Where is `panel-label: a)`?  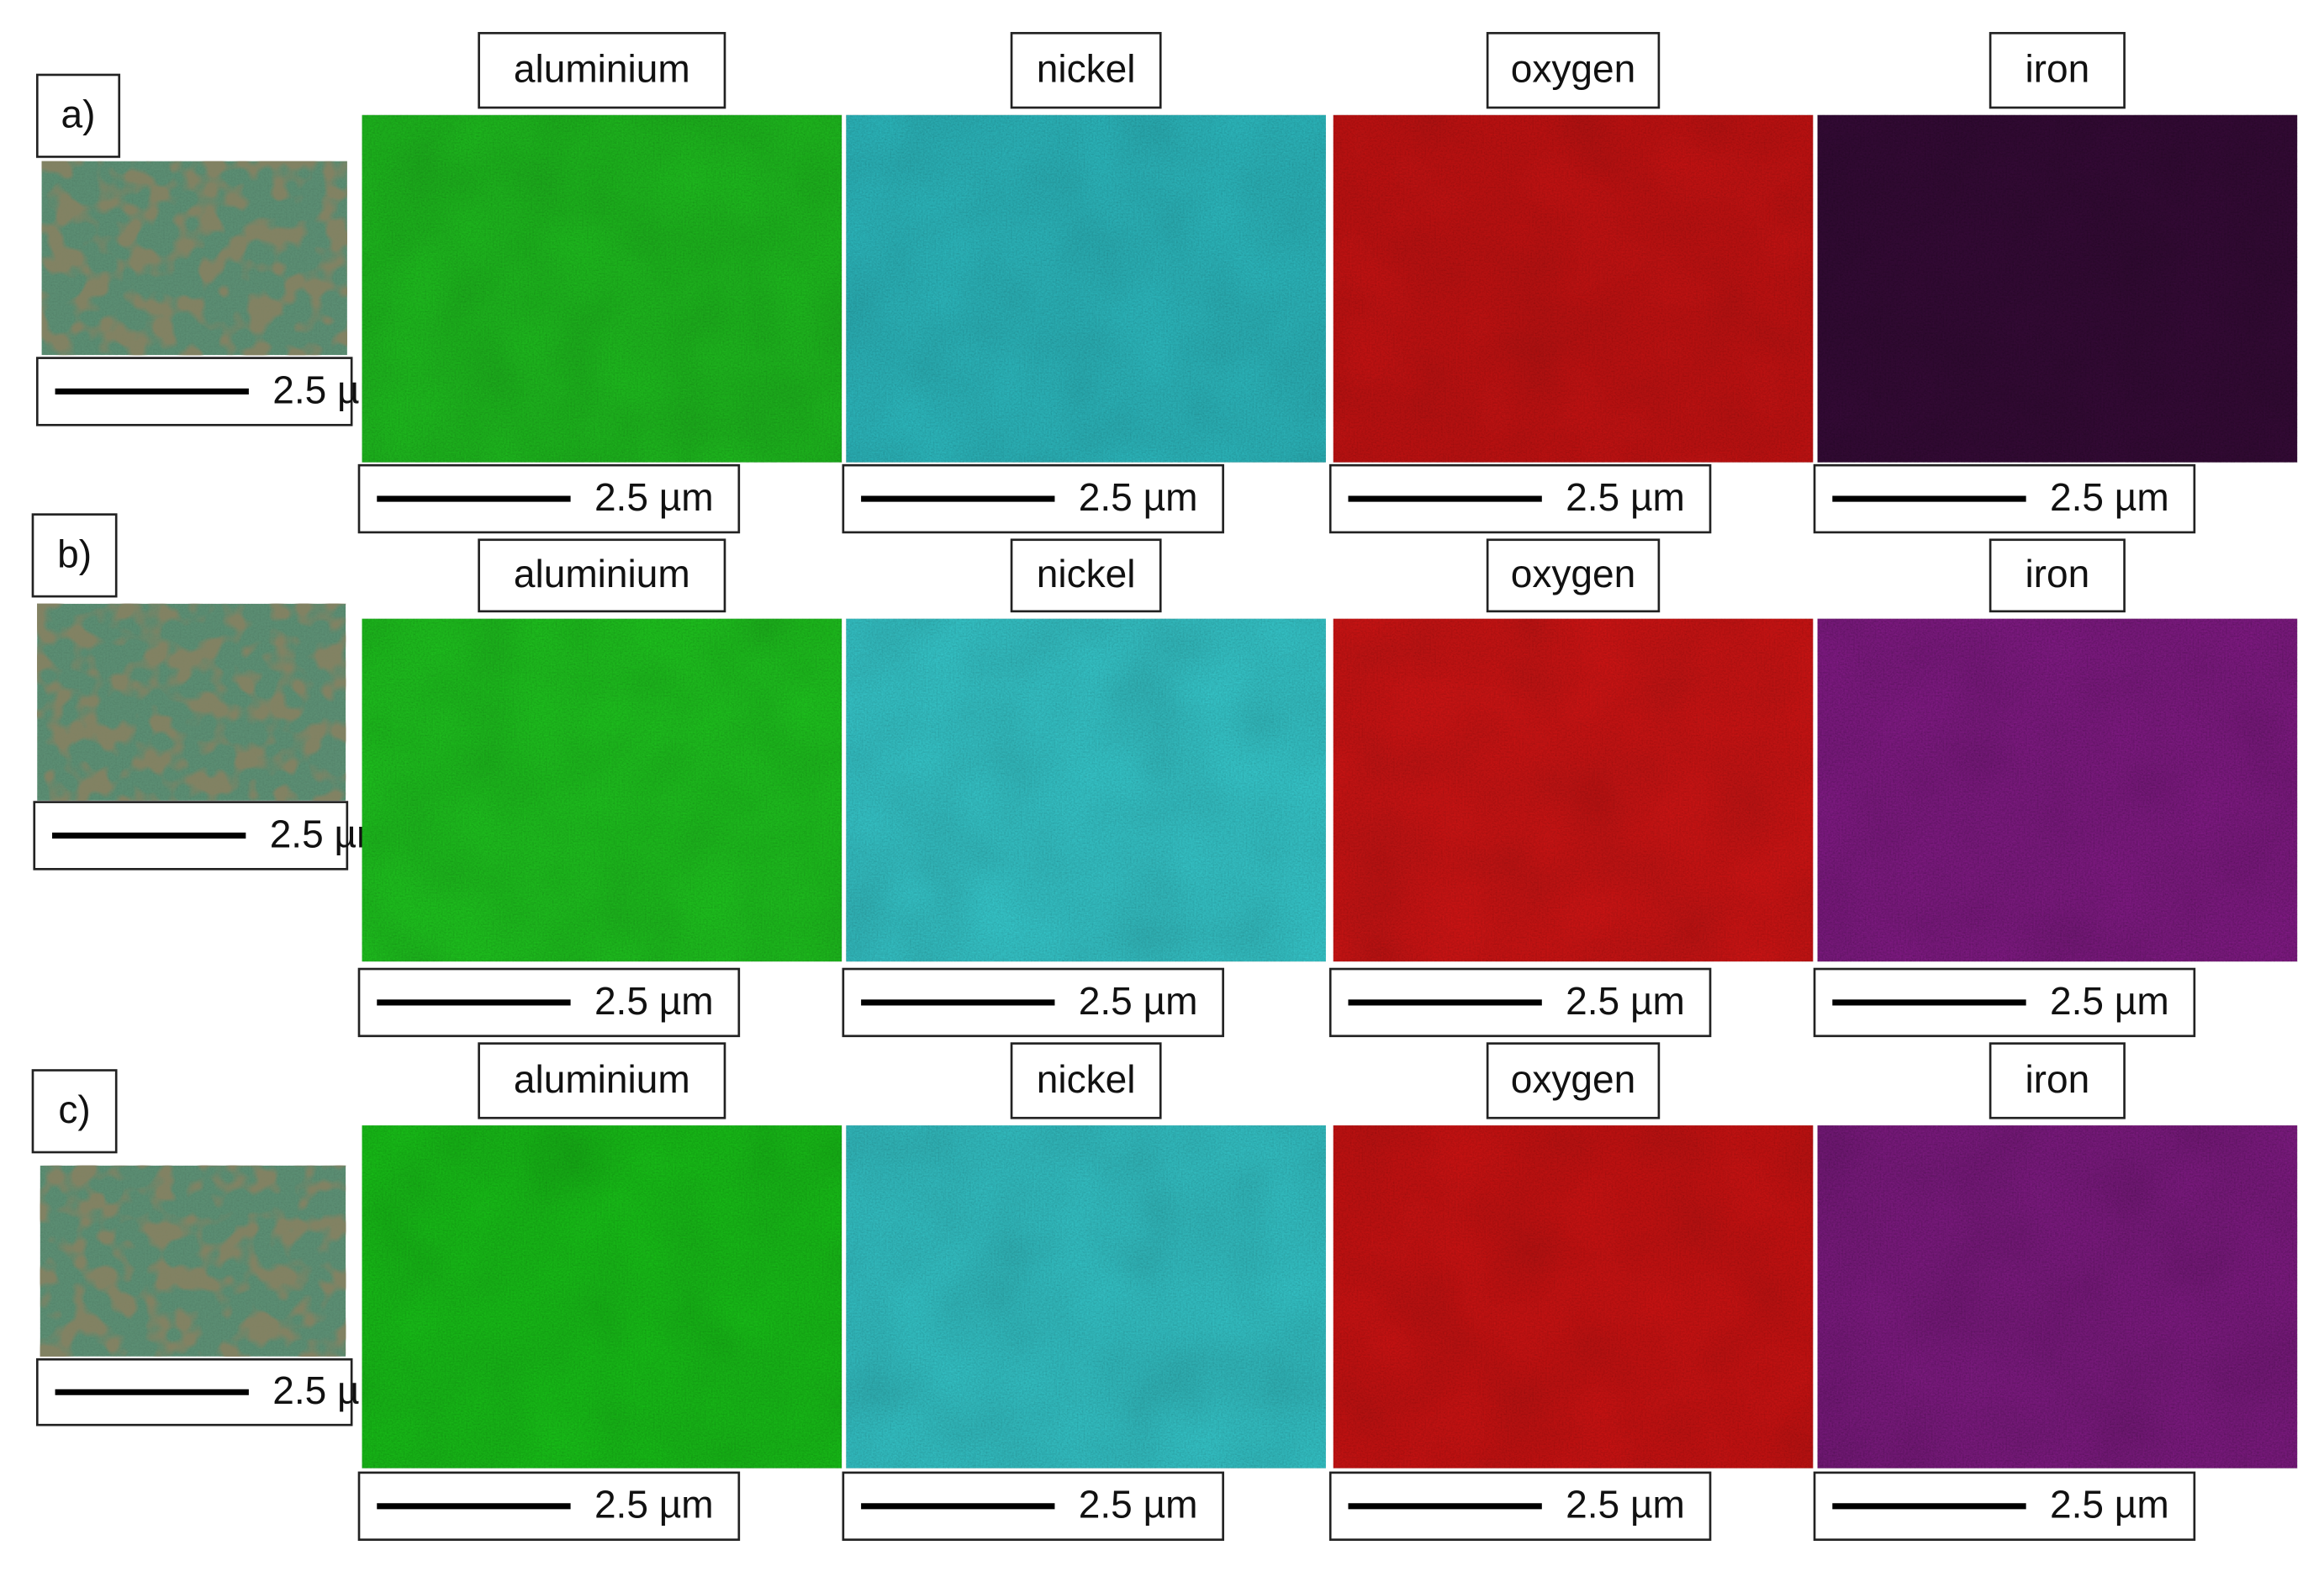
panel-label: a) is located at coordinates (78, 114).